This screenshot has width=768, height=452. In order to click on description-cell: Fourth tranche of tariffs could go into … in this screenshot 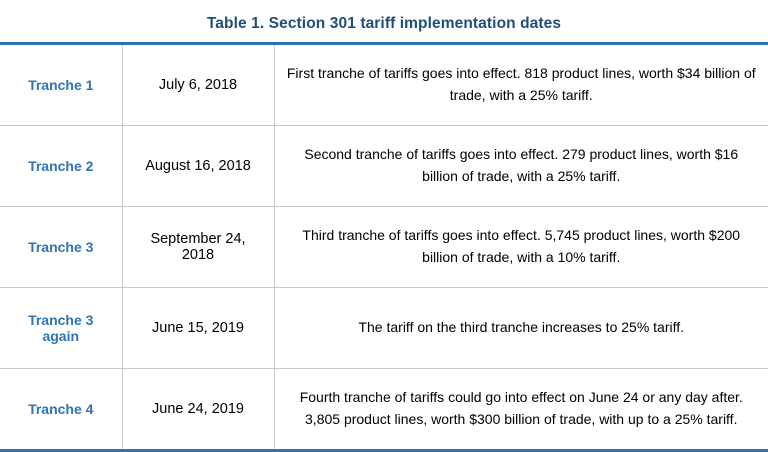, I will do `click(520, 409)`.